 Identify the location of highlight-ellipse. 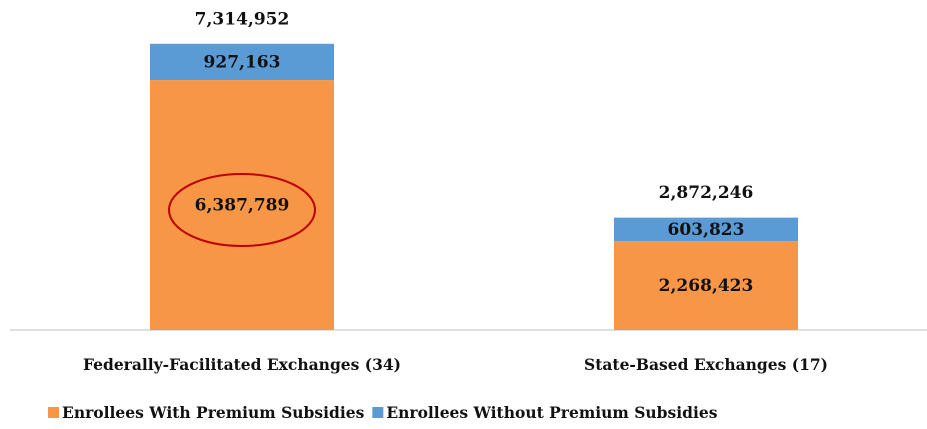
(242, 210).